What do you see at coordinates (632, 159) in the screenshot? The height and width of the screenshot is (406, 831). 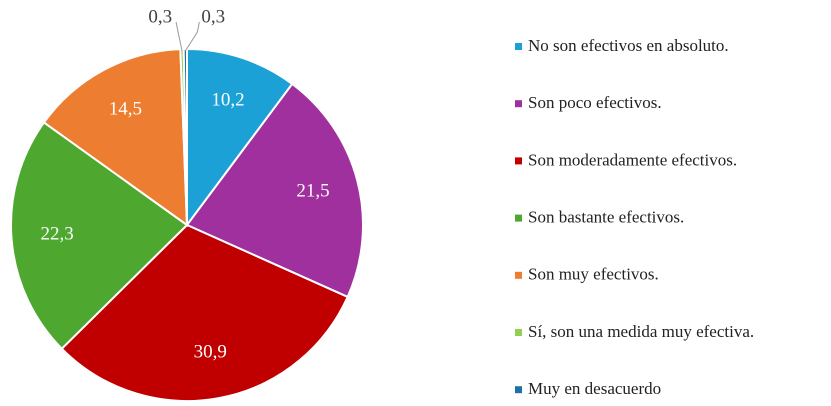 I see `legend-label: Son moderadamente efectivos.` at bounding box center [632, 159].